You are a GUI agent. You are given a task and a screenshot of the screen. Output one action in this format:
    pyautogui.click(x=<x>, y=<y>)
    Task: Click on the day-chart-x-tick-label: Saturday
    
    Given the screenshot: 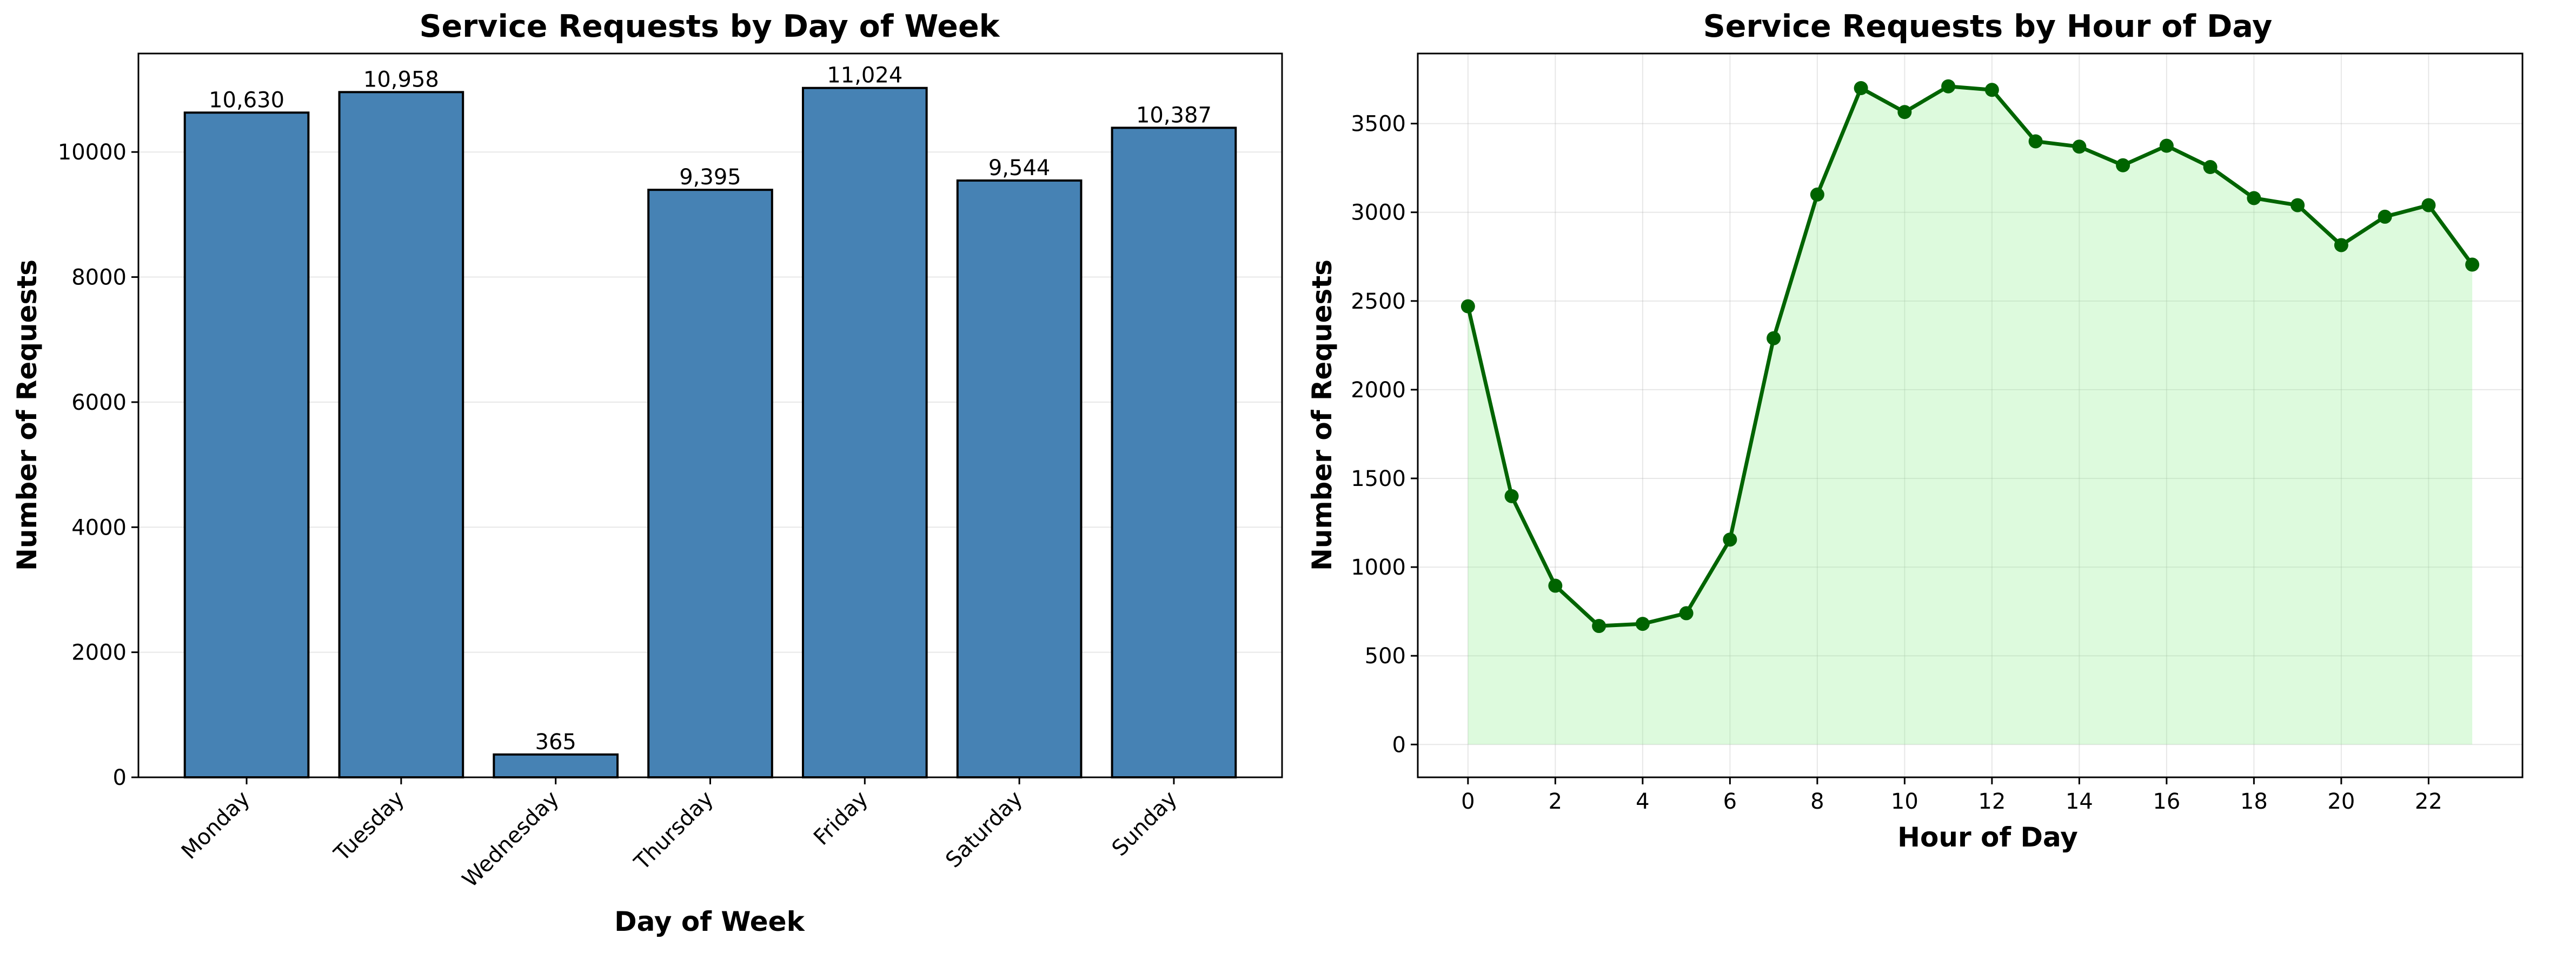 What is the action you would take?
    pyautogui.click(x=984, y=830)
    